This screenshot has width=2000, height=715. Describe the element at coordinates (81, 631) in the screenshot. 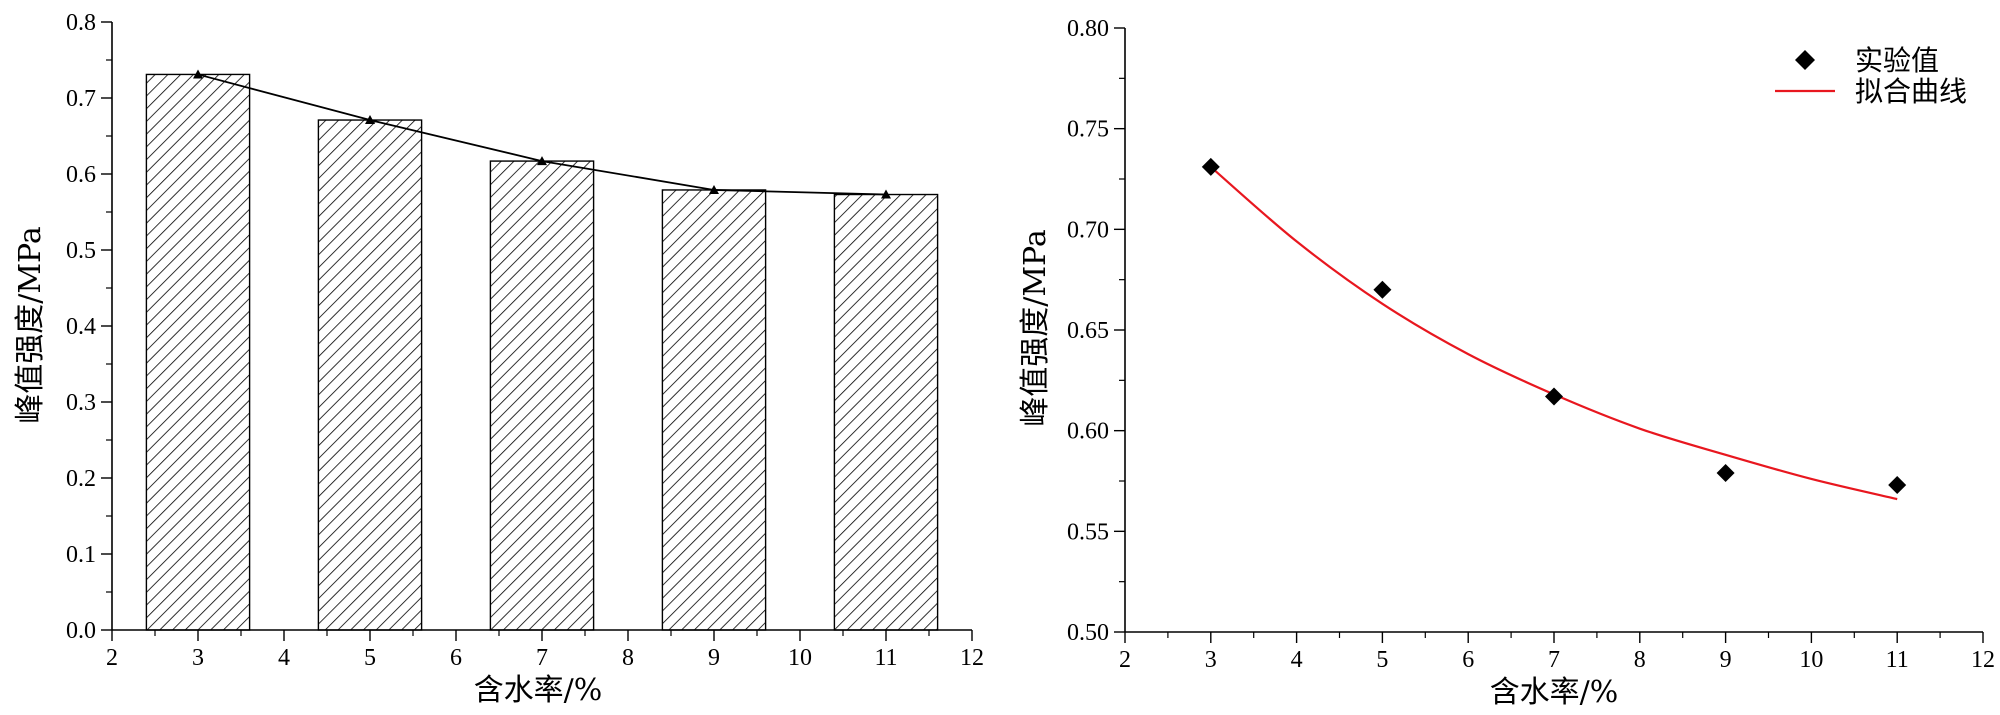

I see `y-tick-label: 0.0` at that location.